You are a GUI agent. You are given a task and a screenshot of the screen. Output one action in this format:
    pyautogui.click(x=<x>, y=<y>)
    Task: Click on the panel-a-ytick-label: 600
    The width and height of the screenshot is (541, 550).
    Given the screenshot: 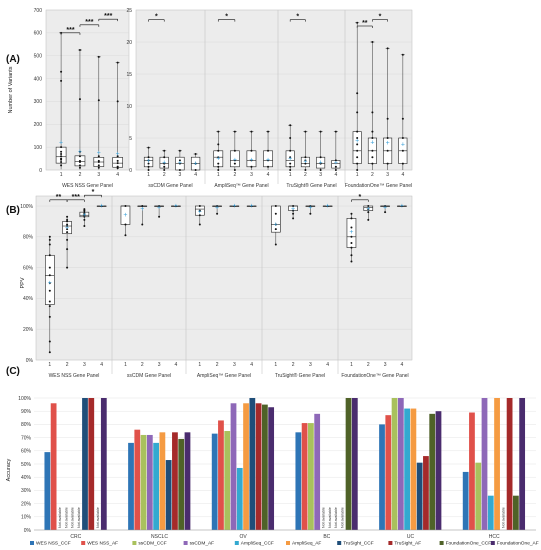 What is the action you would take?
    pyautogui.click(x=38, y=34)
    